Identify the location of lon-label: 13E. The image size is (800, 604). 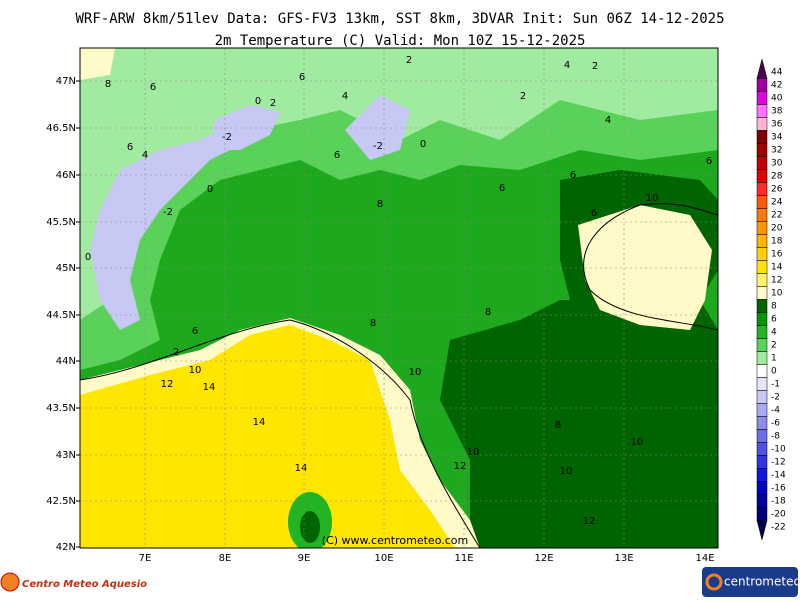
(623, 558).